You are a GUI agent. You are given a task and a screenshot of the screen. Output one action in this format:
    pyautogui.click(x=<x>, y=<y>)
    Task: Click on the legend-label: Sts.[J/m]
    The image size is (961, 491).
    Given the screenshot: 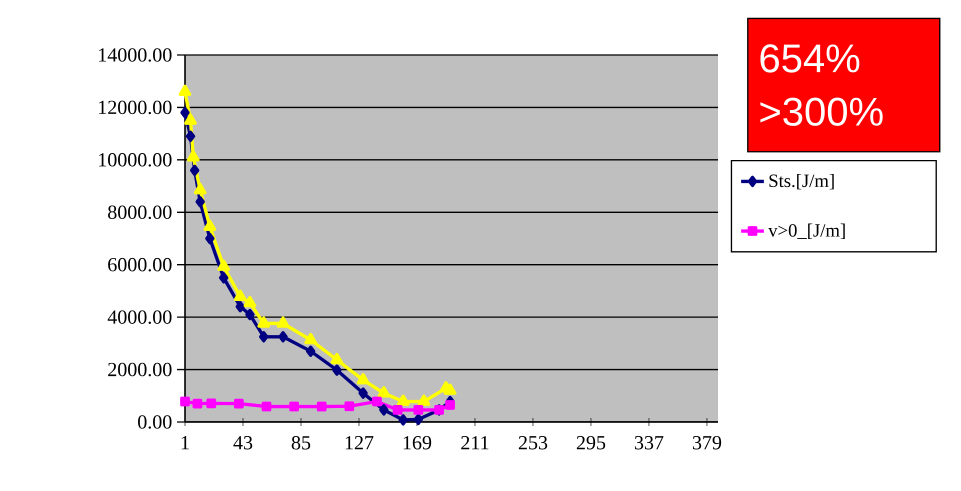 What is the action you would take?
    pyautogui.click(x=801, y=182)
    